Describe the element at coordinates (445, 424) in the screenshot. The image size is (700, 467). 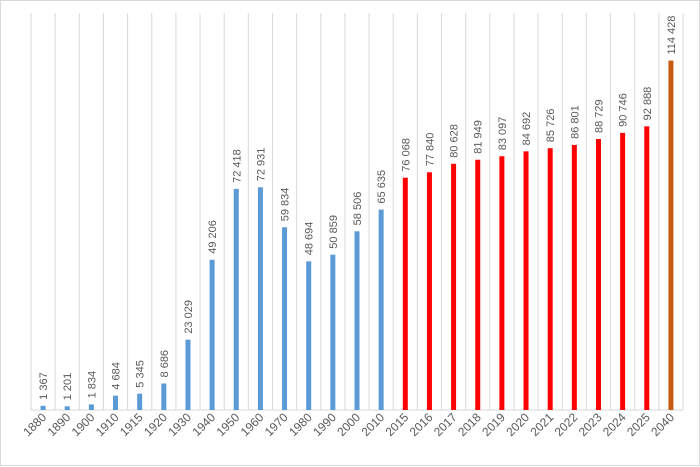
I see `x-tick-label-2017: 2017` at that location.